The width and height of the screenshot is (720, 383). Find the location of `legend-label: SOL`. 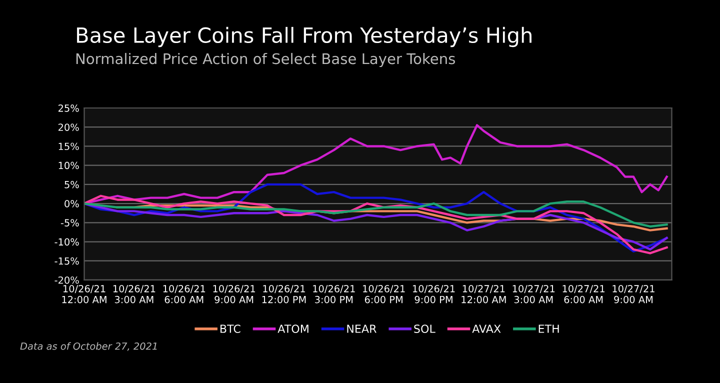

legend-label: SOL is located at coordinates (425, 328).